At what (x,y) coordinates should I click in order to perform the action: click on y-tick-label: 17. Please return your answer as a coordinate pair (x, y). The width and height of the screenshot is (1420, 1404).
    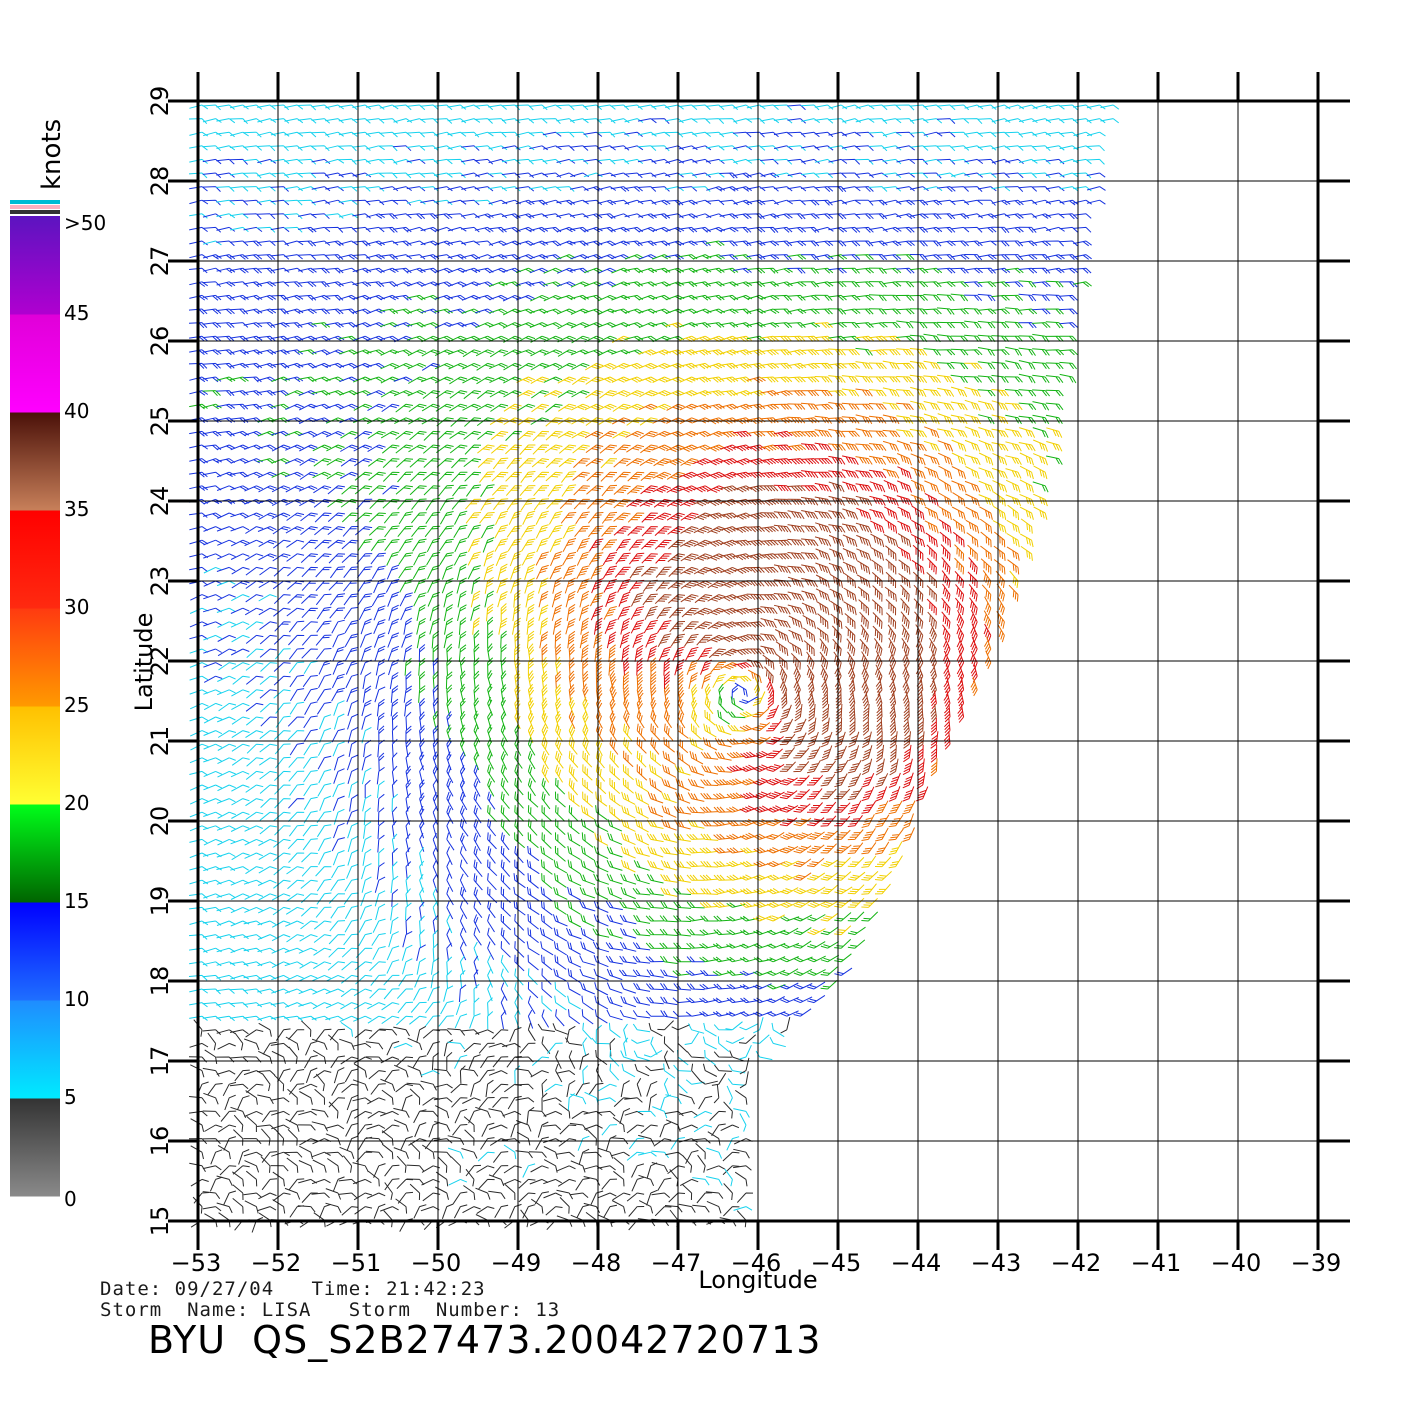
    Looking at the image, I should click on (160, 1061).